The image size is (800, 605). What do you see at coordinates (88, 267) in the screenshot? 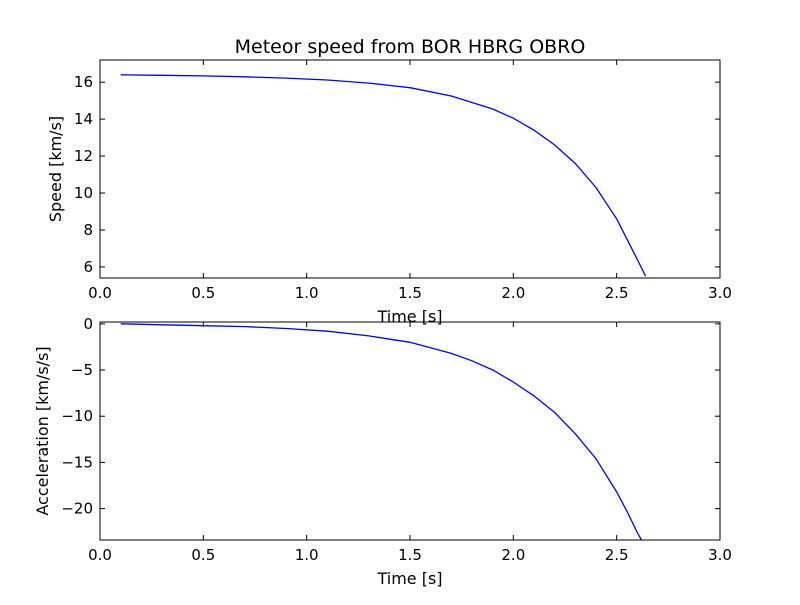
I see `speed-y-tick-label: 6` at bounding box center [88, 267].